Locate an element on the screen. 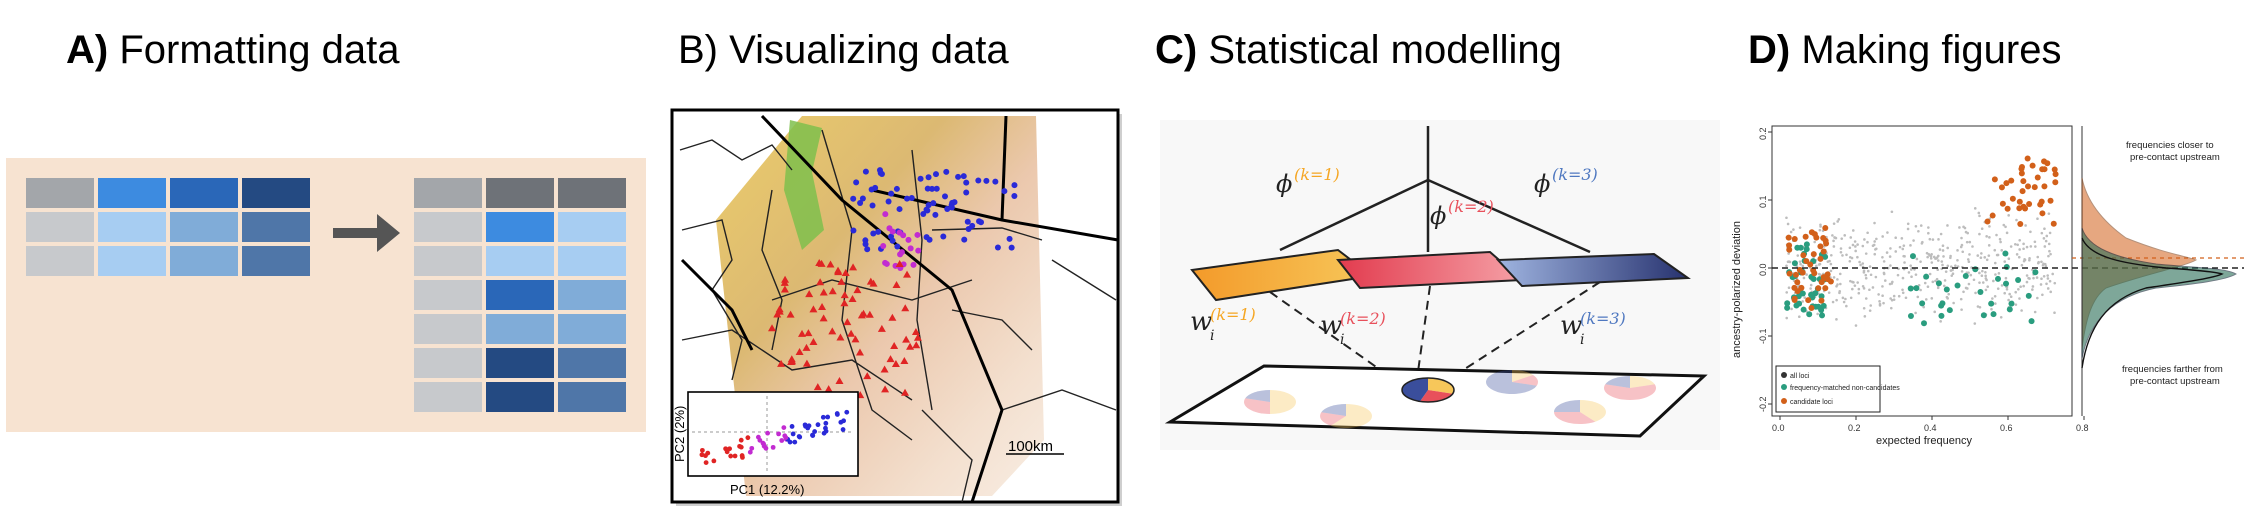 This screenshot has height=522, width=2252. legend-matched: frequency-matched non-candidates is located at coordinates (1845, 388).